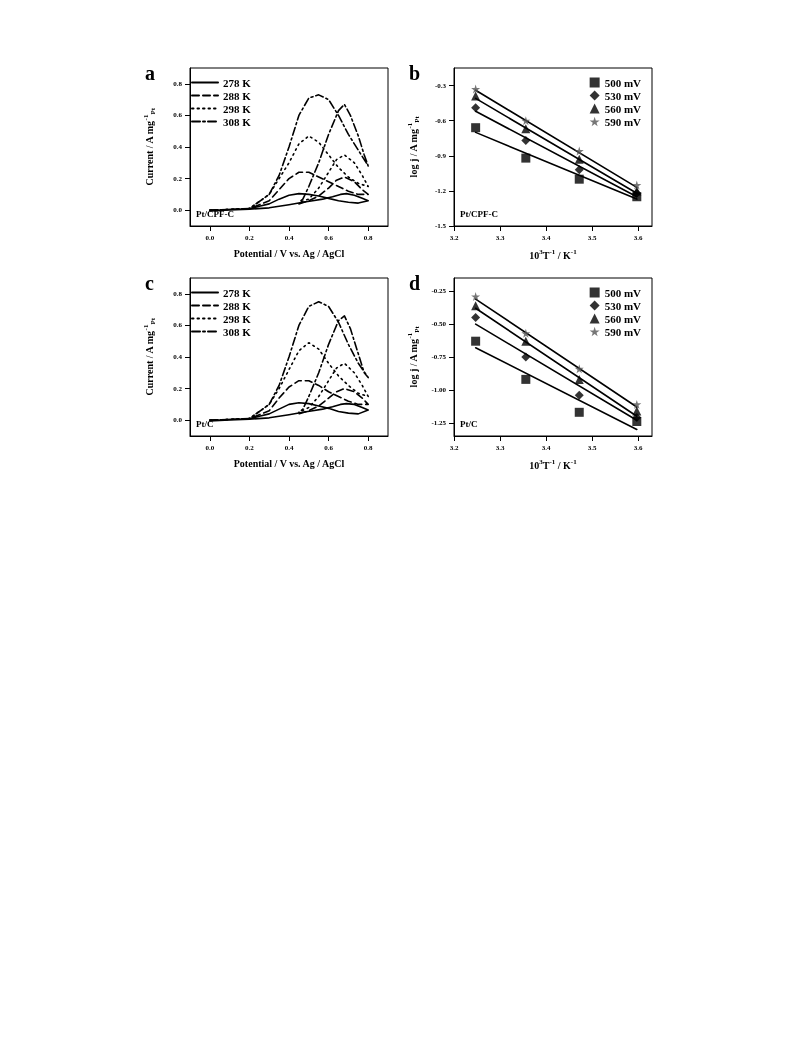 The image size is (793, 1039). What do you see at coordinates (149, 283) in the screenshot?
I see `chart-title: c` at bounding box center [149, 283].